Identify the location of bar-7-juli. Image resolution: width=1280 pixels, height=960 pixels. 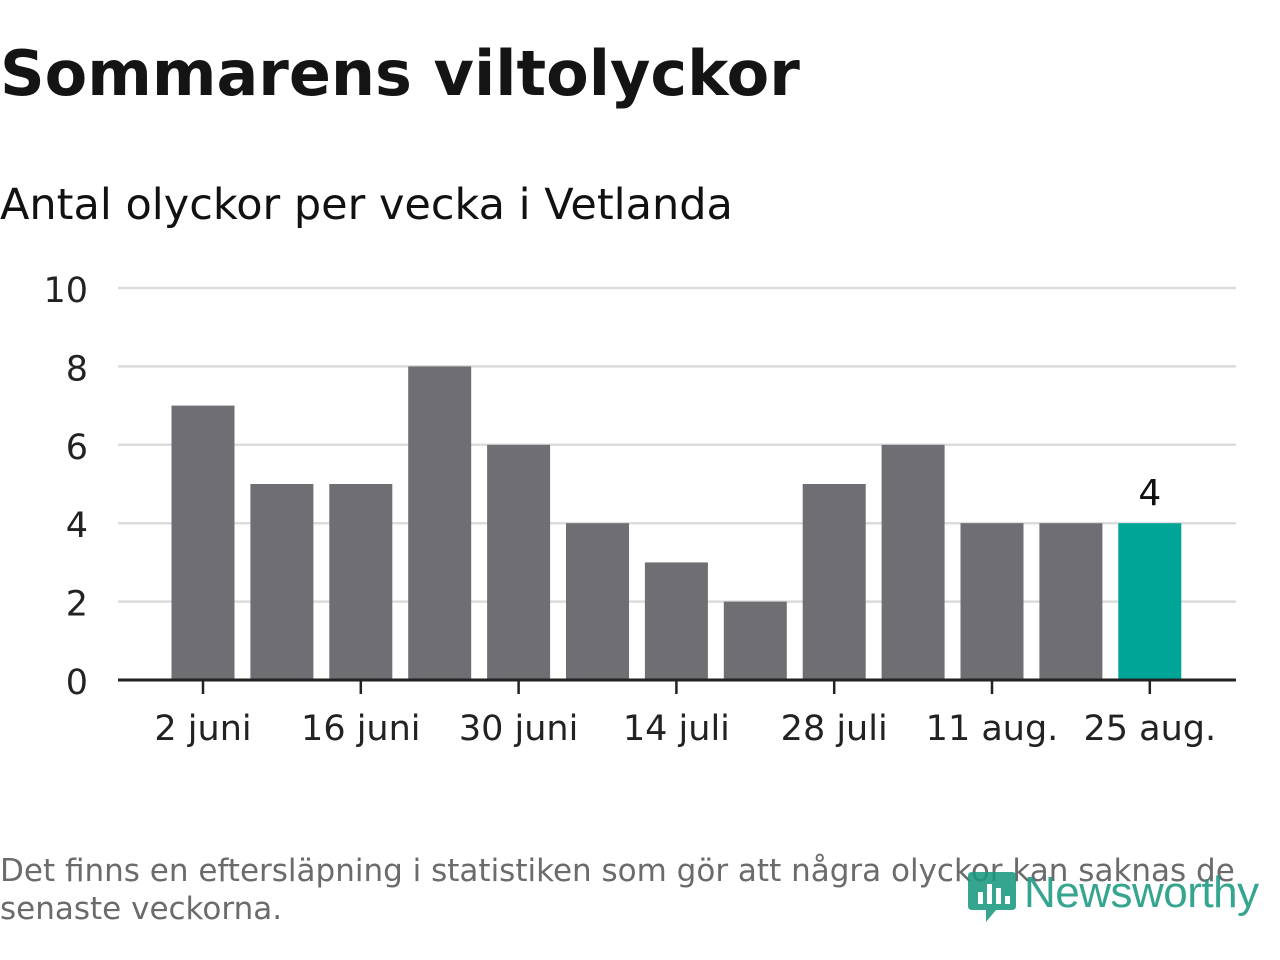
(597, 601).